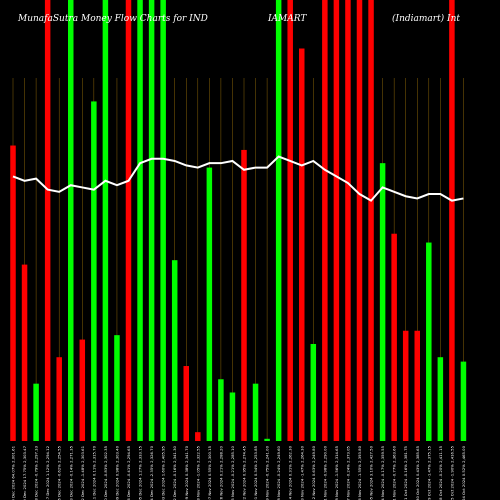 The height and width of the screenshot is (500, 500). What do you see at coordinates (116, 472) in the screenshot?
I see `x-tick-label: Mon 09 Dec 2024 0.98% 2,303.40` at bounding box center [116, 472].